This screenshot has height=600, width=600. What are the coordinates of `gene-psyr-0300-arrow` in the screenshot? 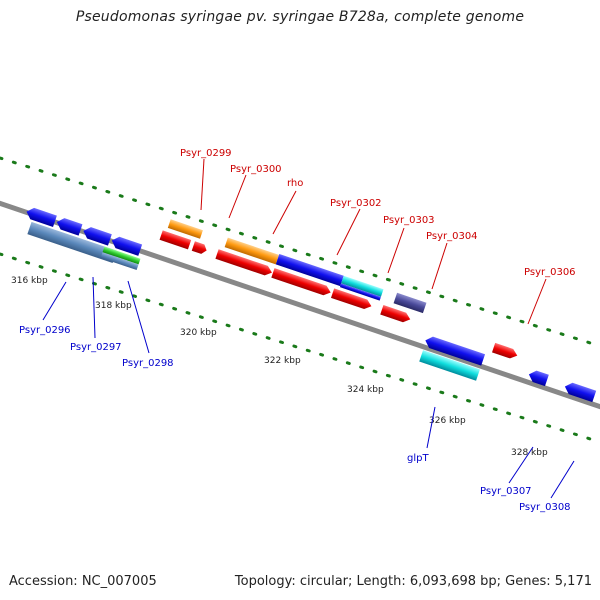 It's located at (199, 247).